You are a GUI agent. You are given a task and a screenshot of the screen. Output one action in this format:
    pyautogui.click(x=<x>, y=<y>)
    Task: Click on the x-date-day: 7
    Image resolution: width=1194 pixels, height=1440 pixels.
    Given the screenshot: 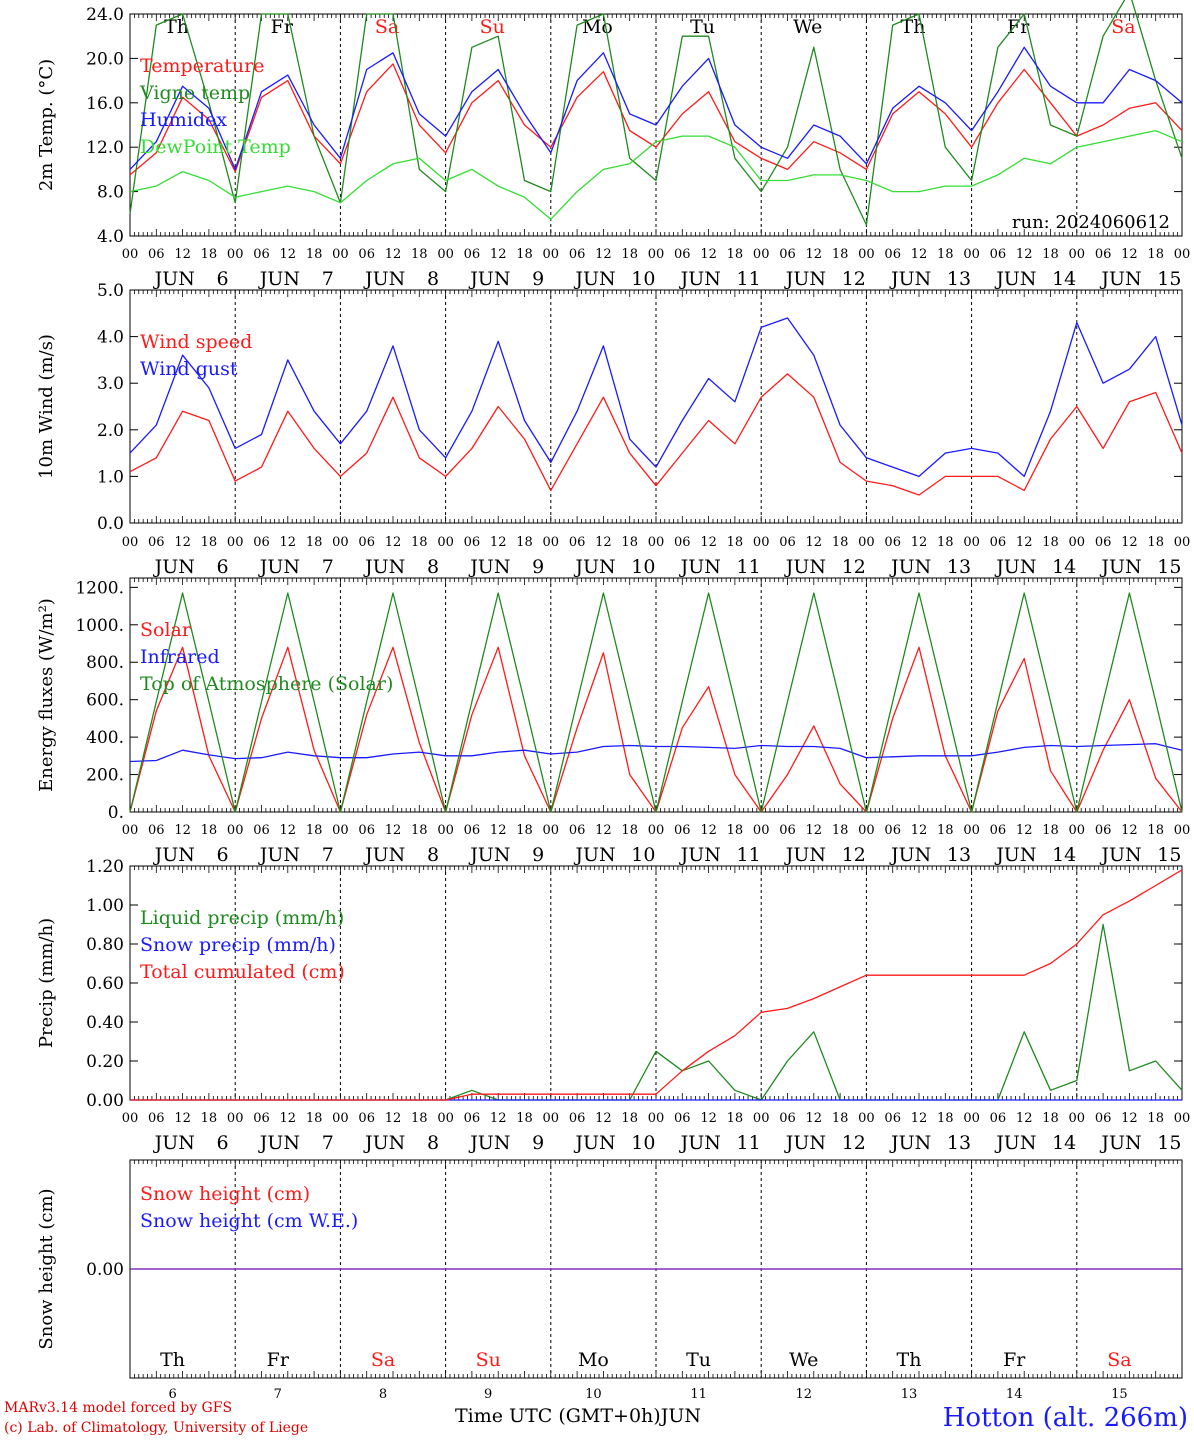 What is the action you would take?
    pyautogui.click(x=328, y=1143)
    